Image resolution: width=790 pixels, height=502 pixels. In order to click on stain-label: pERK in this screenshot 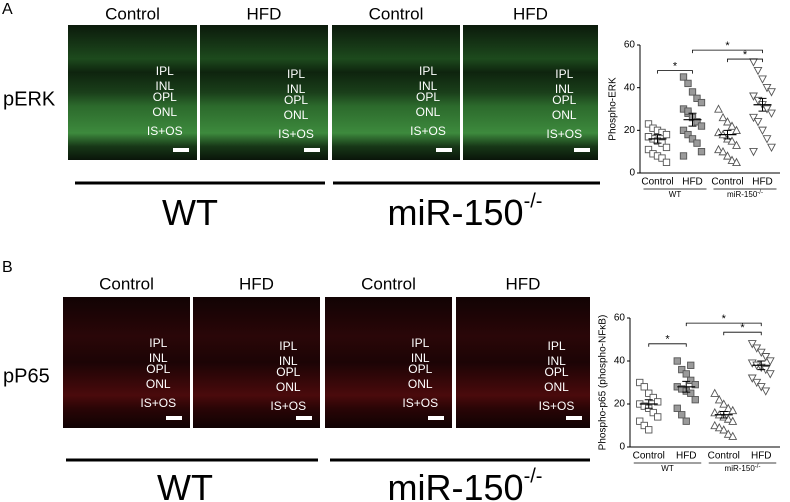, I will do `click(29, 99)`.